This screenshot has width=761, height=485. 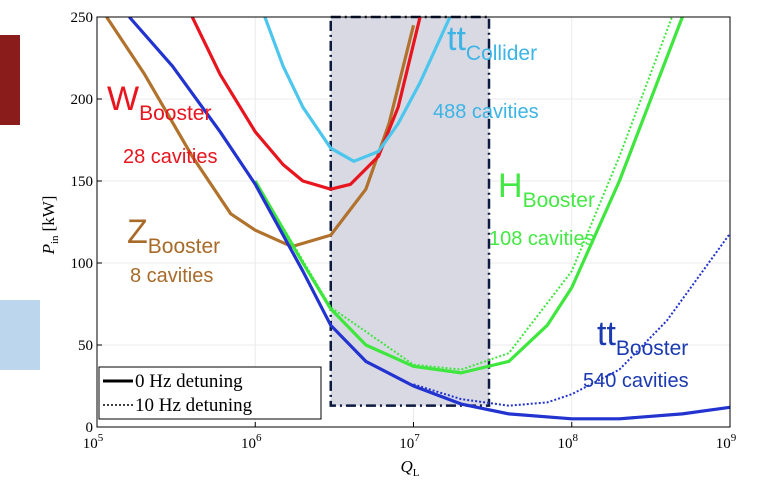 I want to click on x-label-main: Q, so click(x=406, y=466).